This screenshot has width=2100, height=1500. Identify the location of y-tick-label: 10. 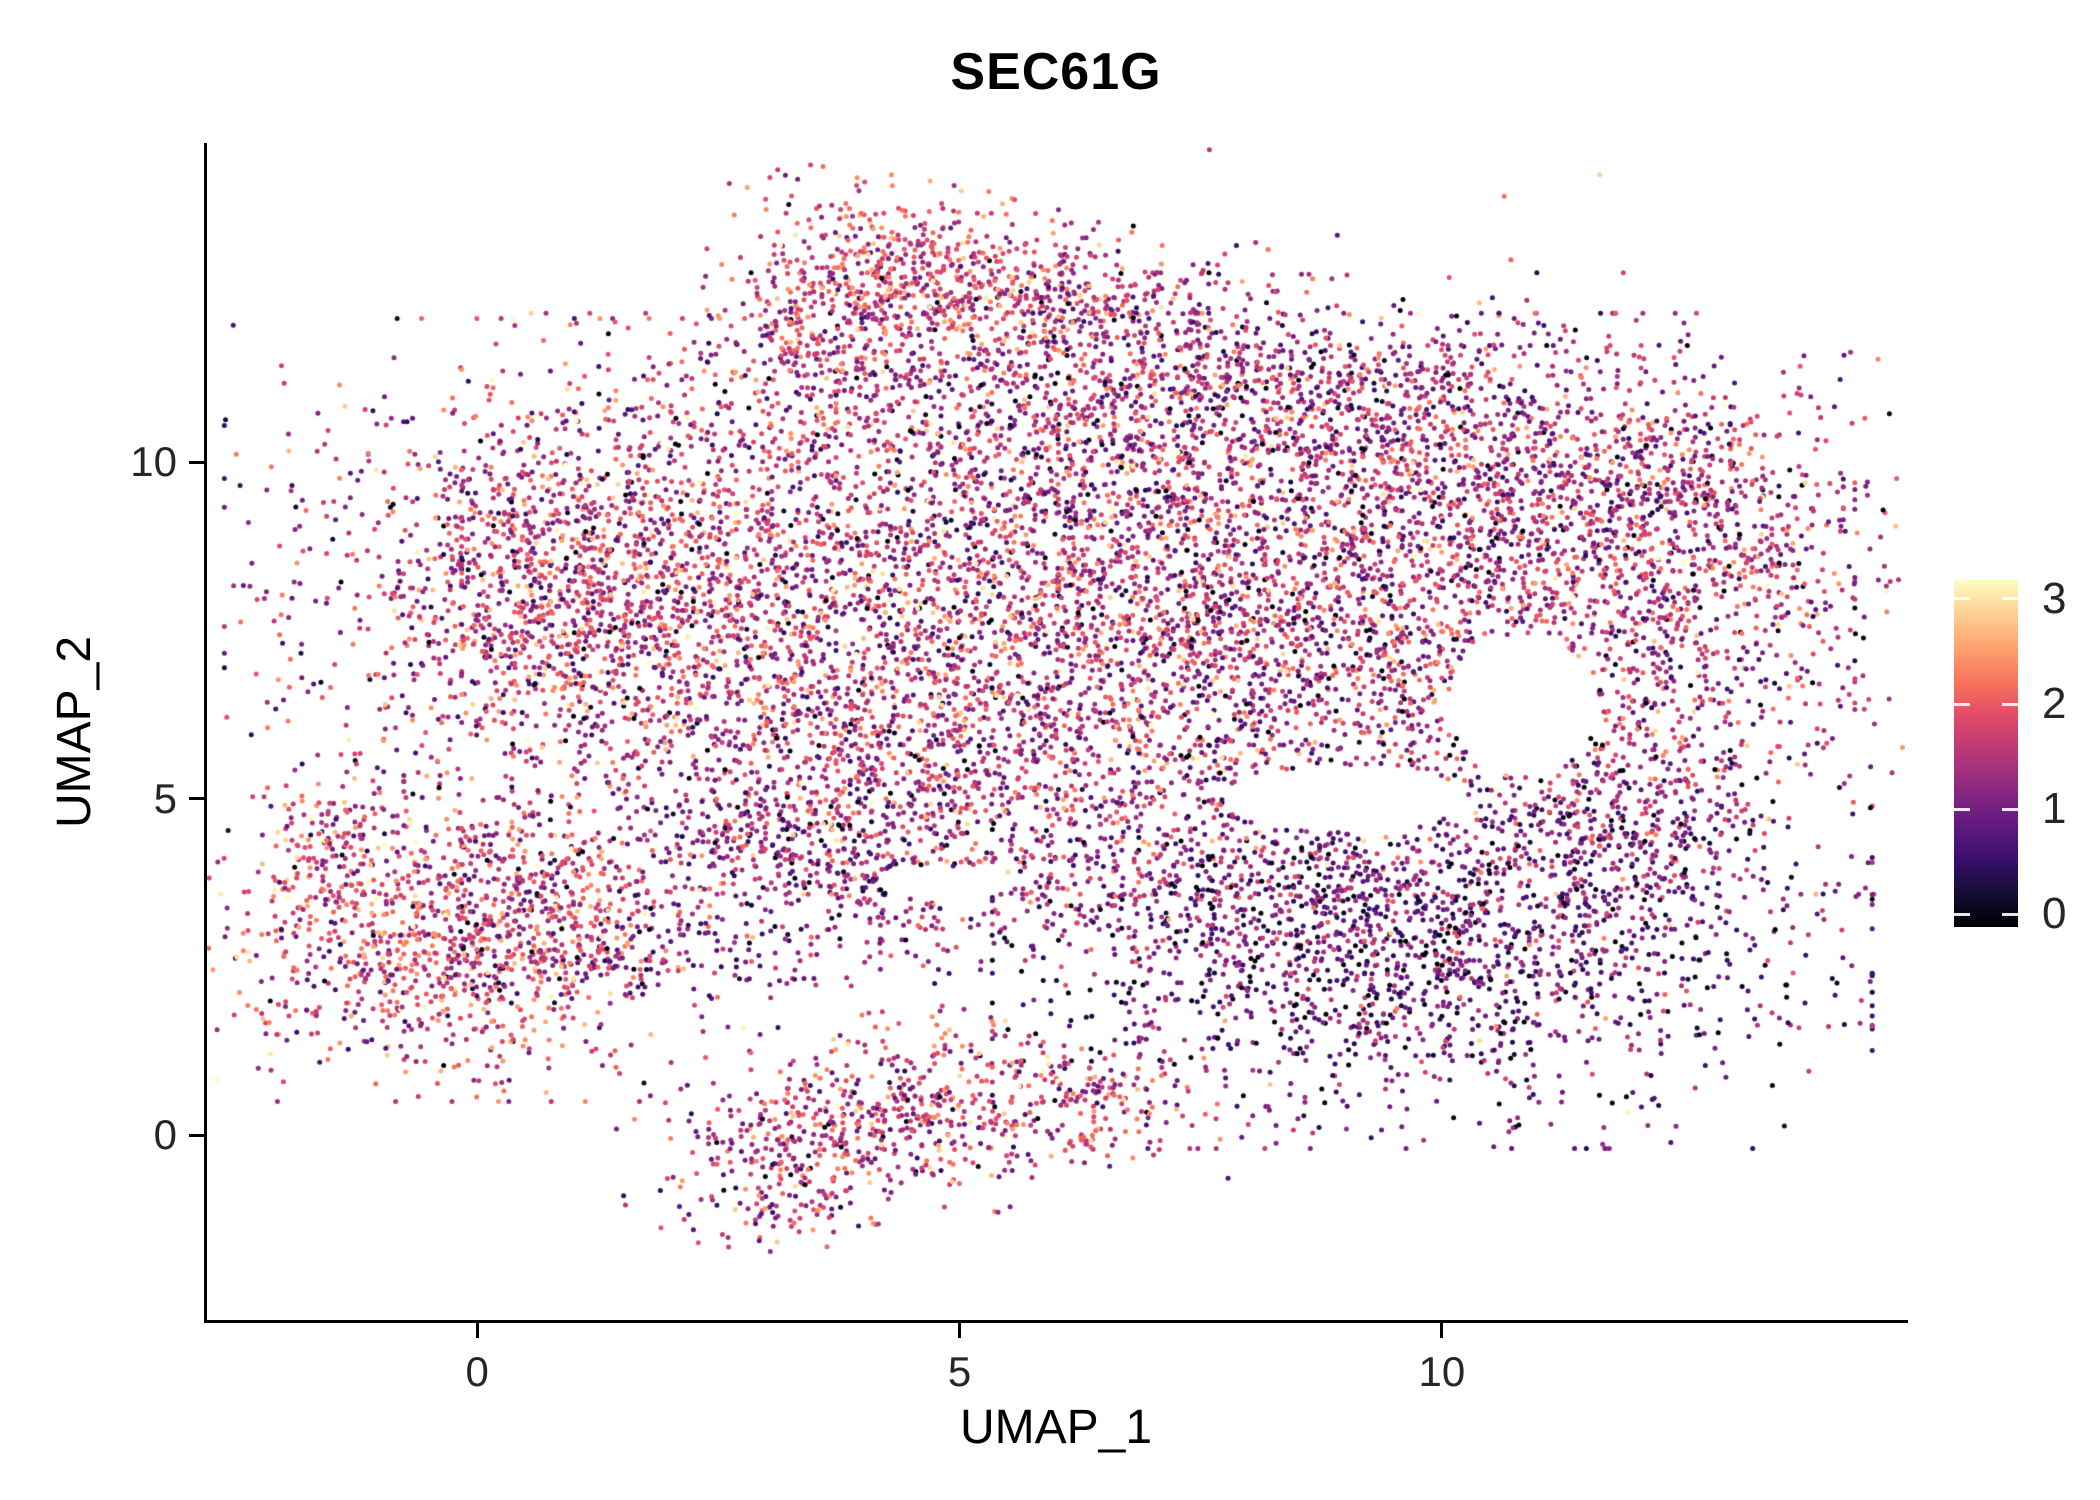
(153, 462).